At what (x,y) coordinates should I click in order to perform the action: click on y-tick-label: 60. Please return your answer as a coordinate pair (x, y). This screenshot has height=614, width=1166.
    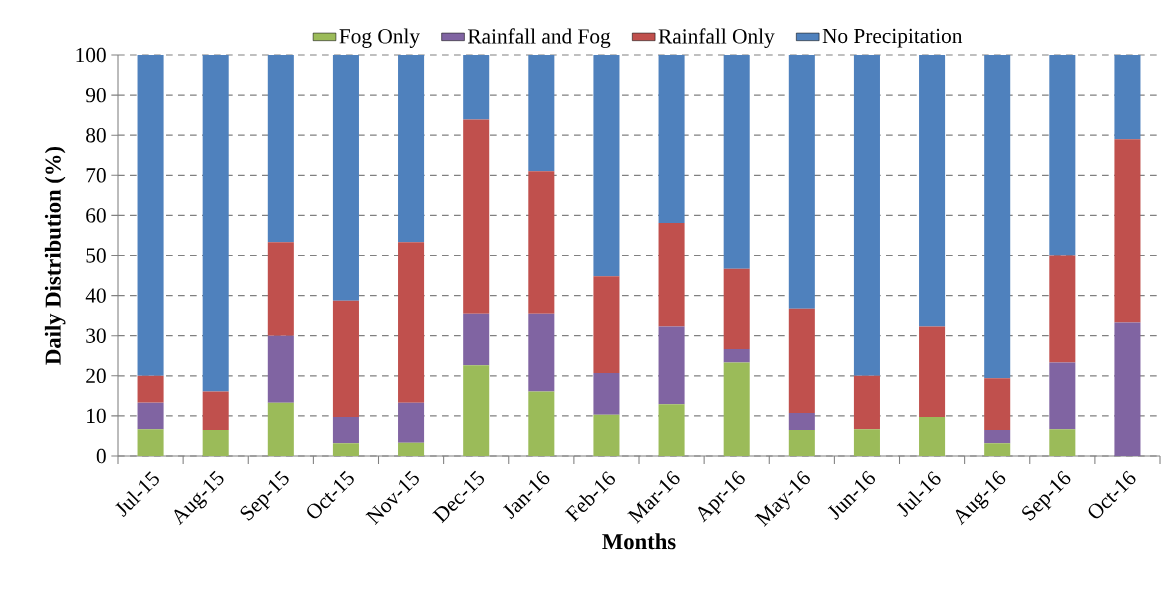
    Looking at the image, I should click on (96, 215).